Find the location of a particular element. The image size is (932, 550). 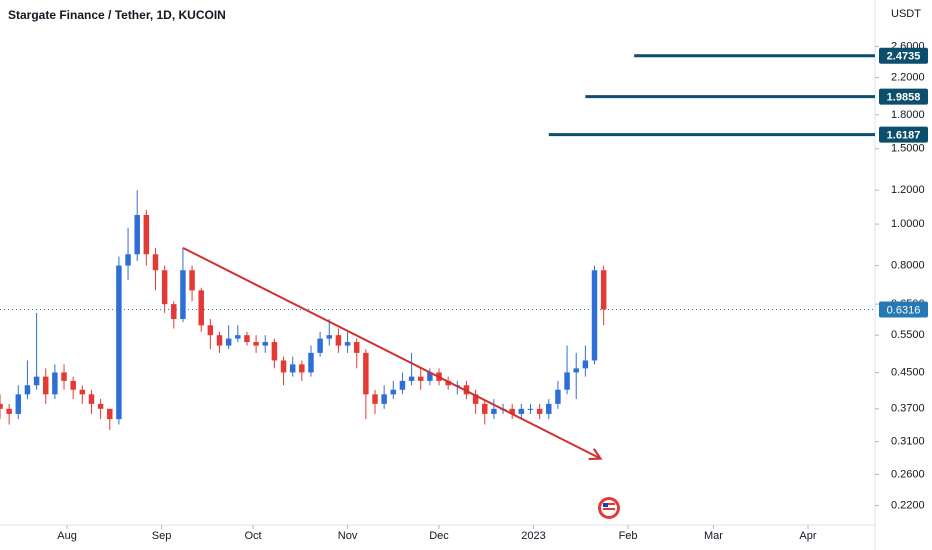

last-price-badge is located at coordinates (903, 309).